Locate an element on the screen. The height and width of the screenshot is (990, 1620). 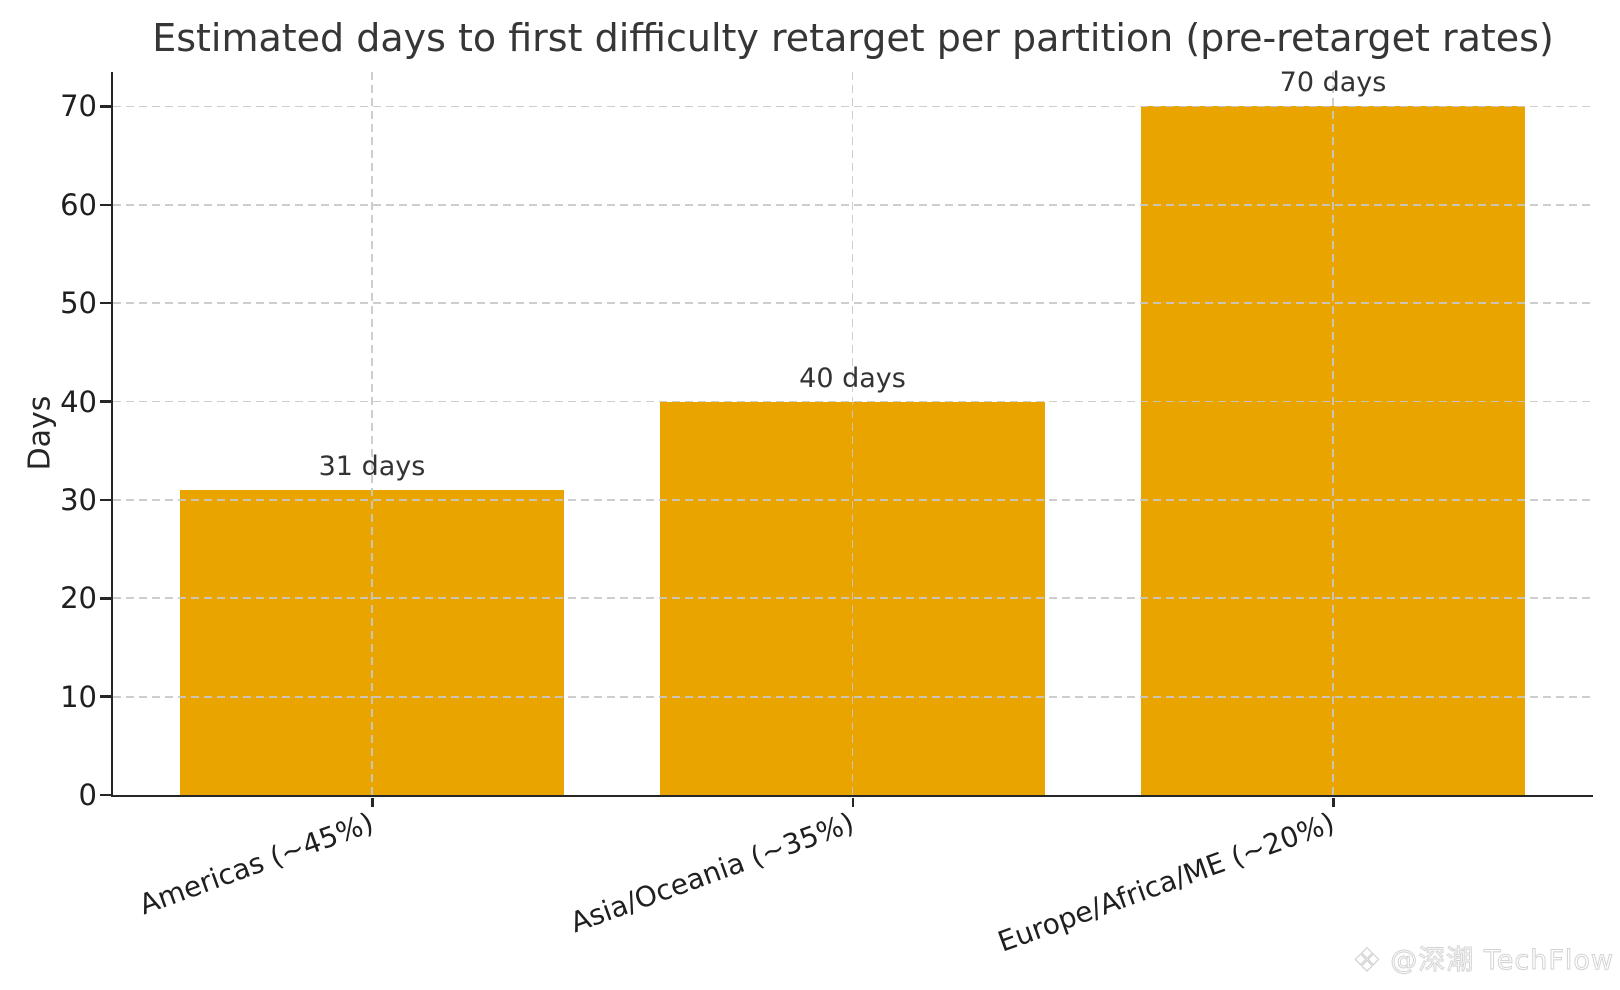
y-tick-label: 10 is located at coordinates (78, 696).